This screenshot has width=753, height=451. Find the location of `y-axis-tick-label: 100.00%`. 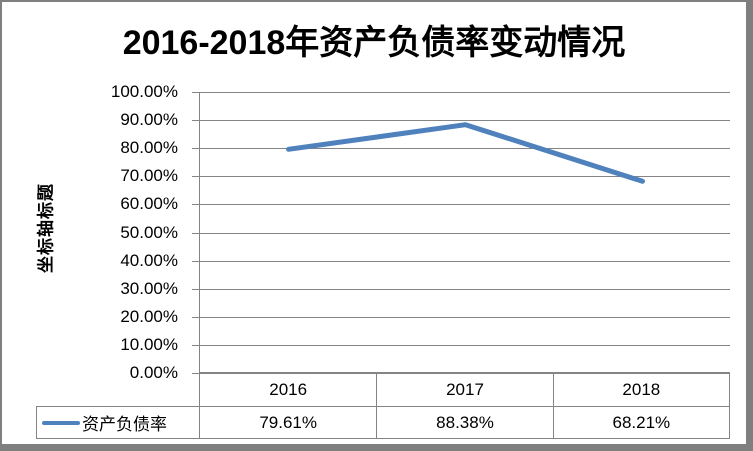

y-axis-tick-label: 100.00% is located at coordinates (144, 91).